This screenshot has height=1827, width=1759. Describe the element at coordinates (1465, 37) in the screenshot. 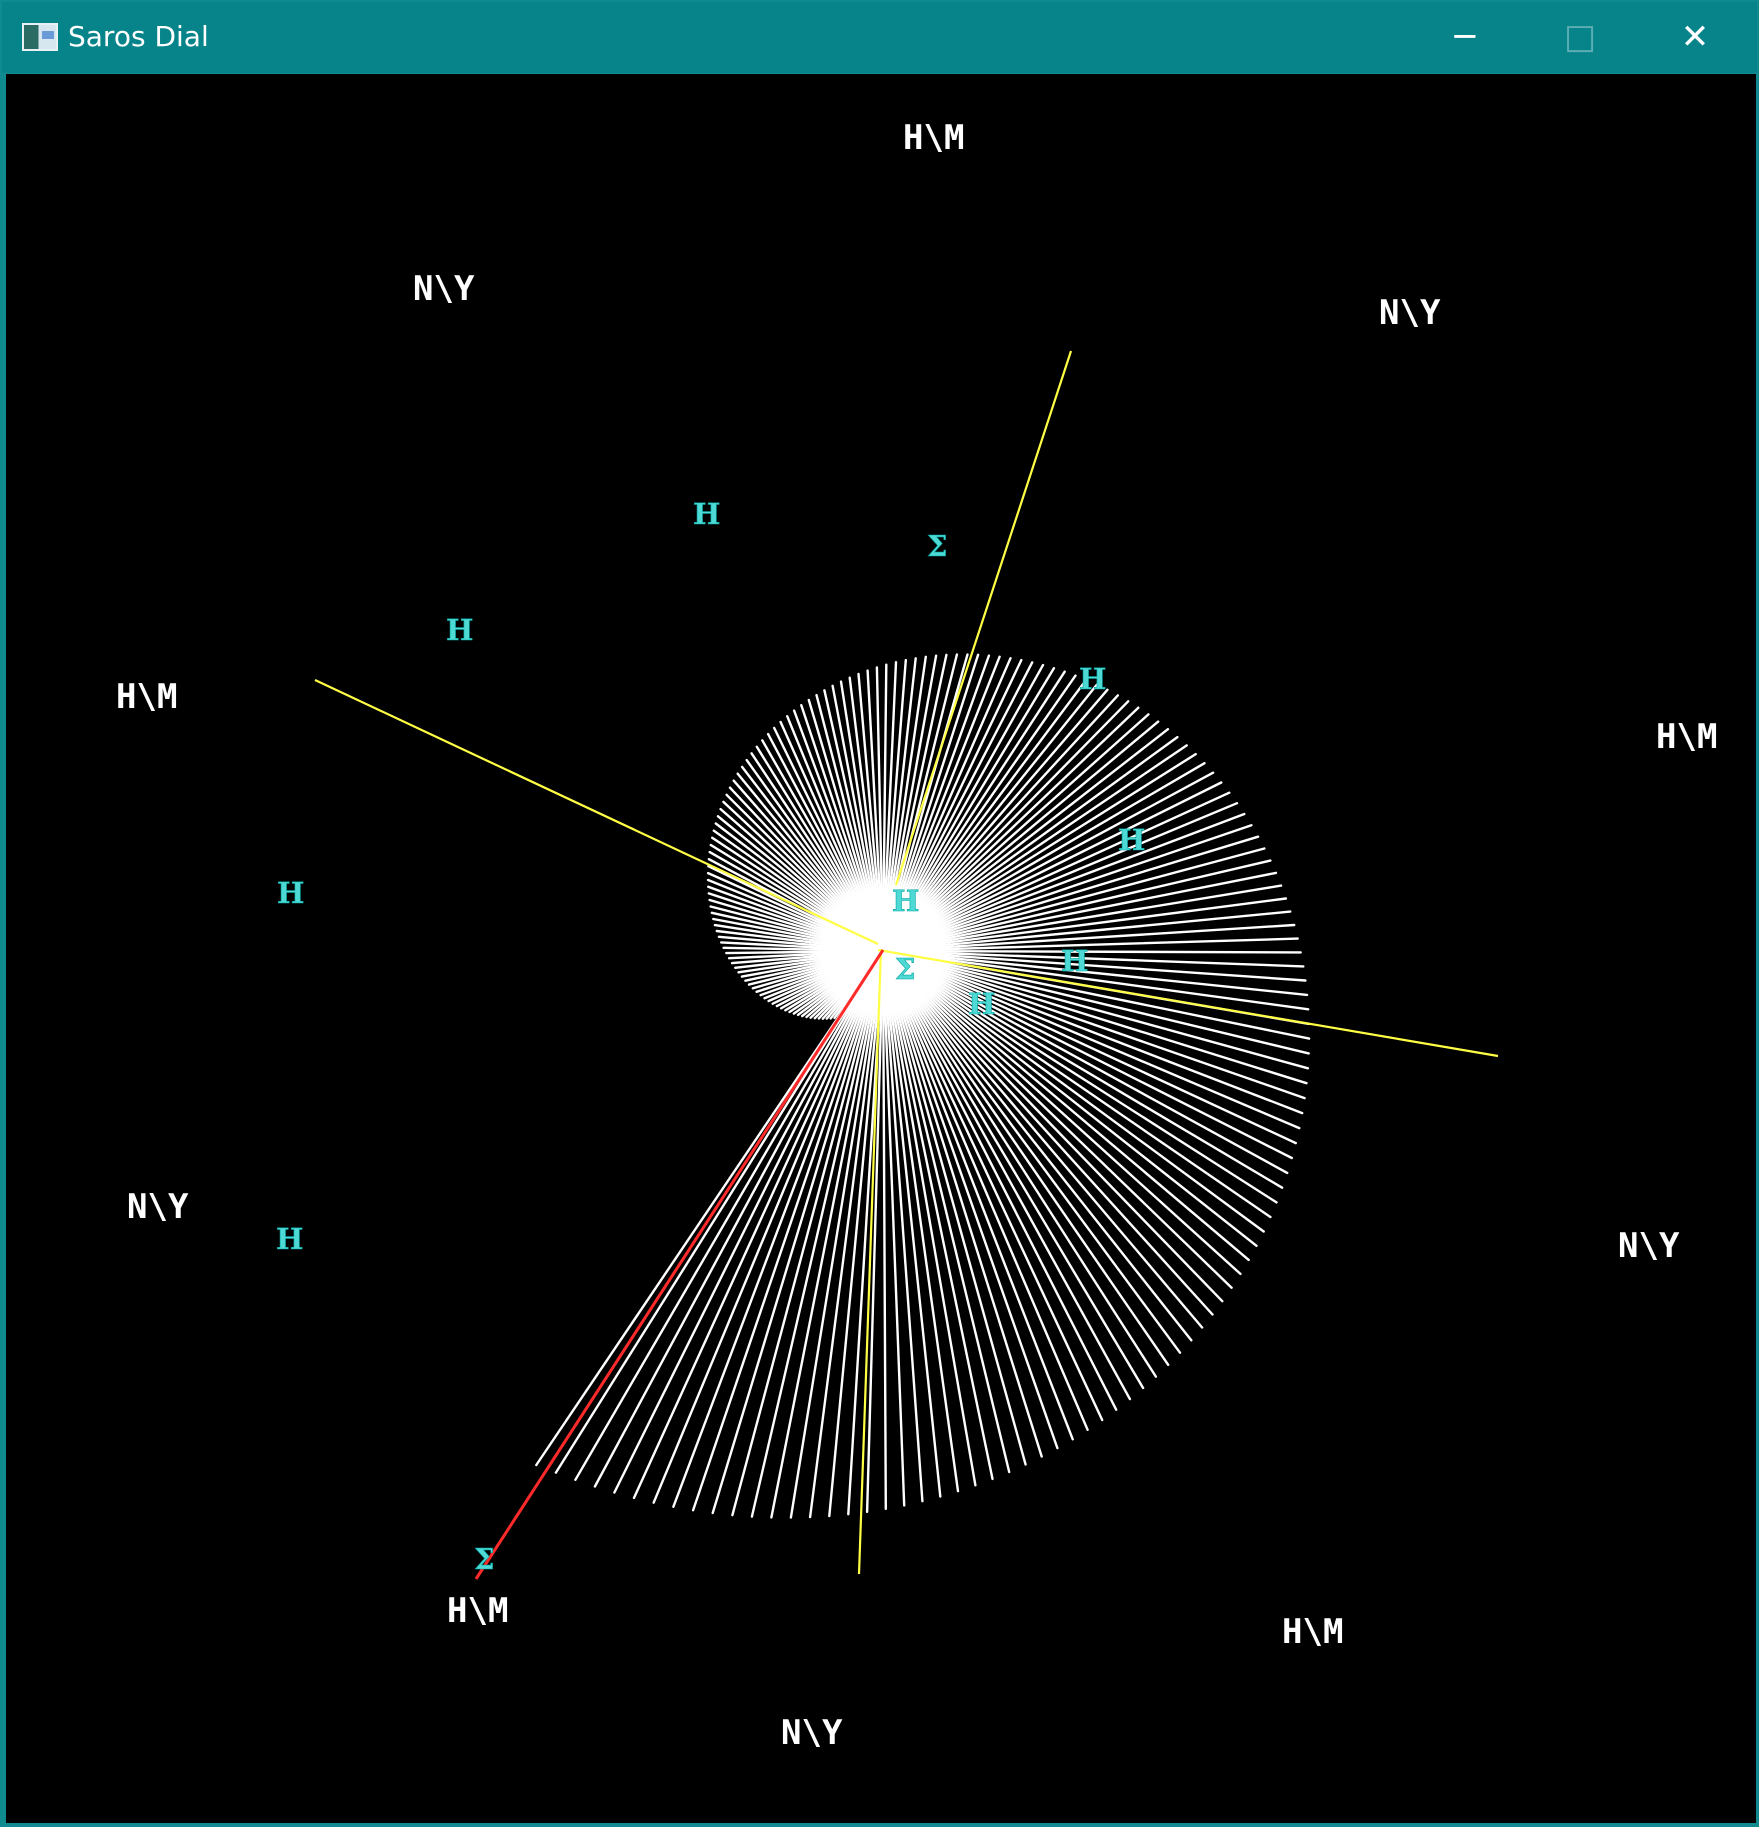

I see `minimize-button: ─` at that location.